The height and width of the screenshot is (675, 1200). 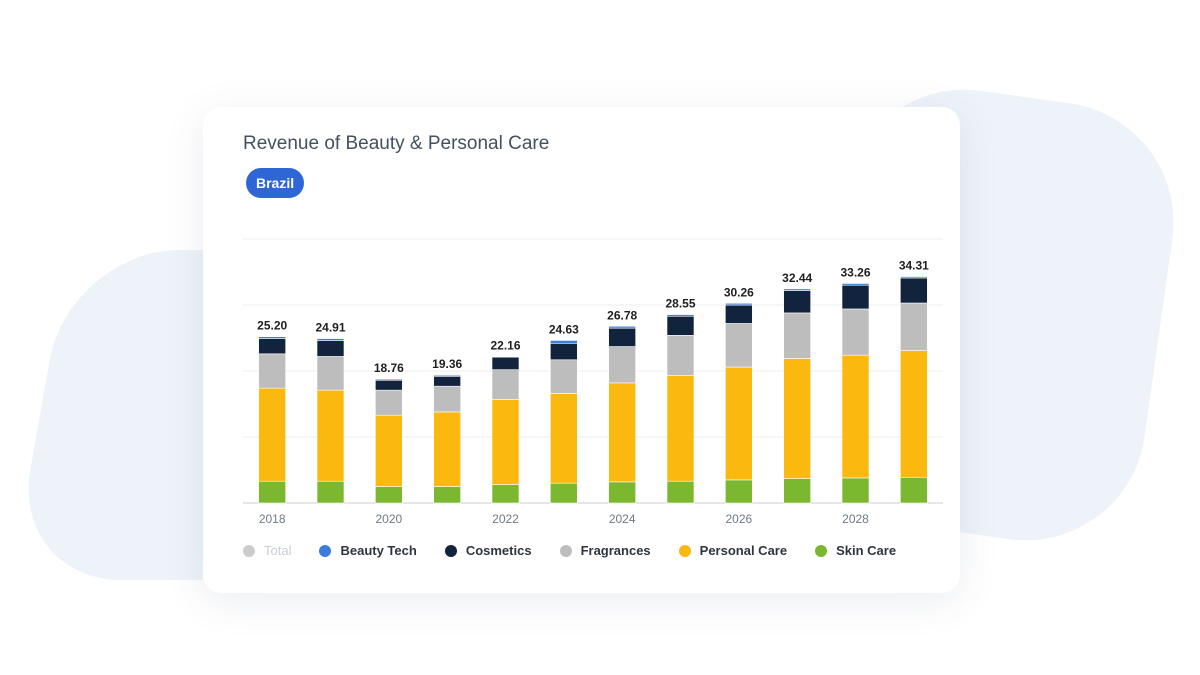 What do you see at coordinates (855, 332) in the screenshot?
I see `bar-segment-fragrances-2028` at bounding box center [855, 332].